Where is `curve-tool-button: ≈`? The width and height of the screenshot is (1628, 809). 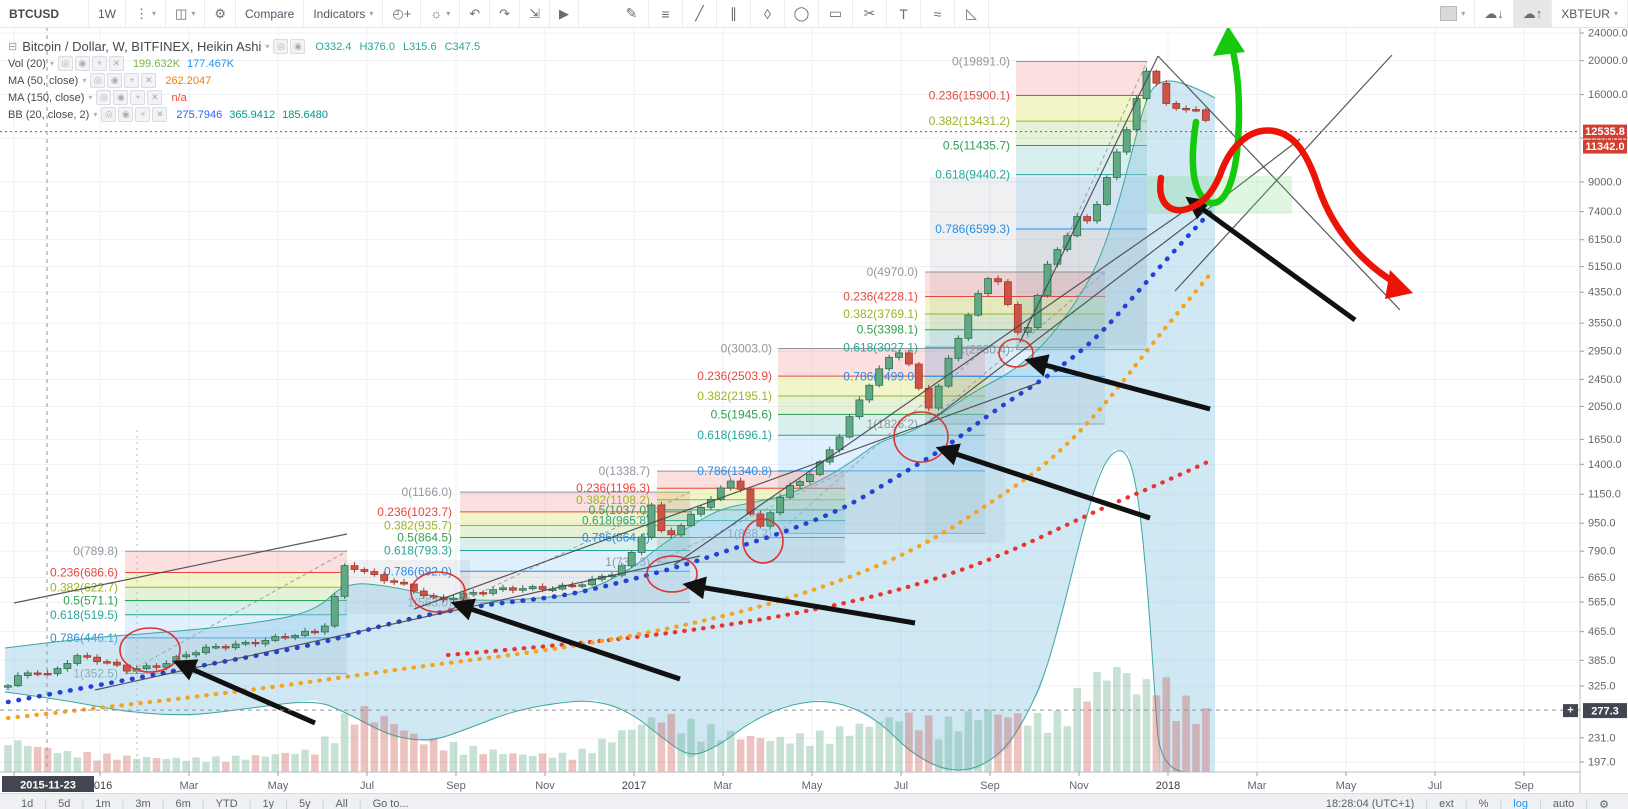
curve-tool-button: ≈ is located at coordinates (938, 13).